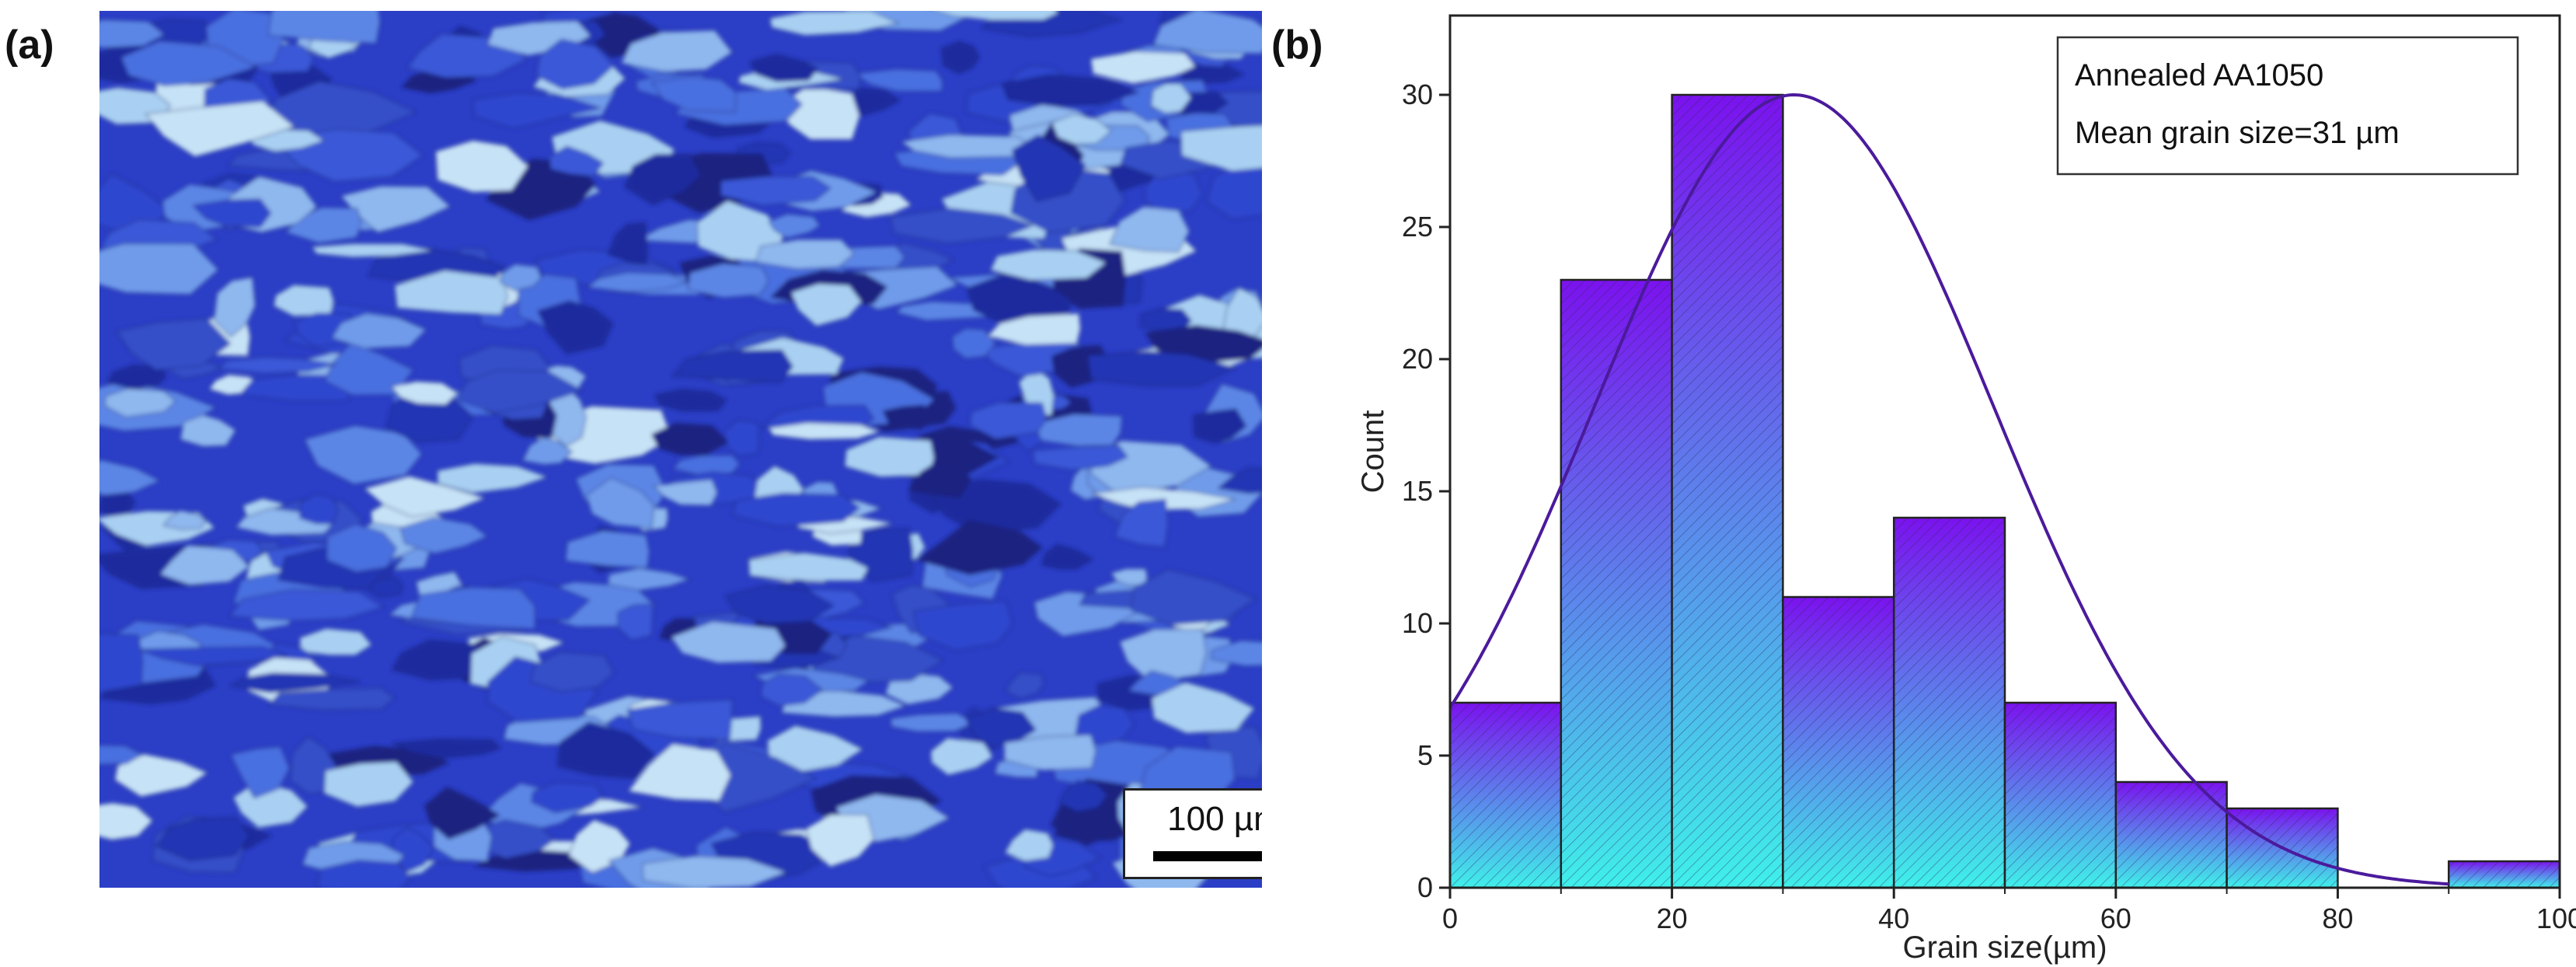  I want to click on legend-frame, so click(2287, 106).